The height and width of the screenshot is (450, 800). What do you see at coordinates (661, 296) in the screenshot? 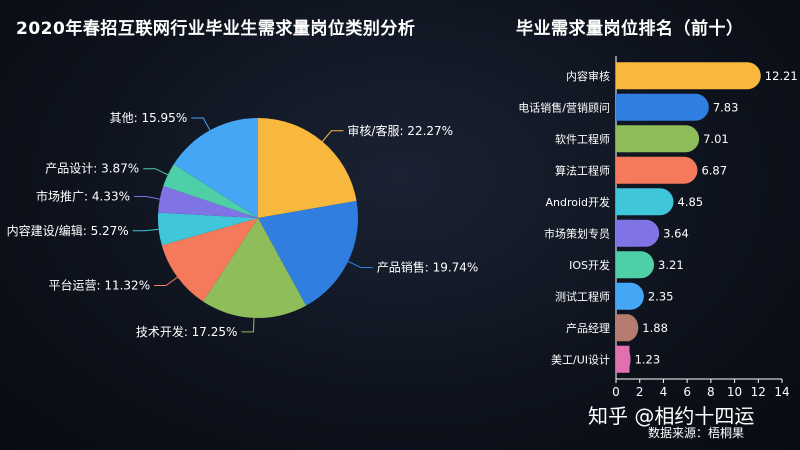
I see `bar-value-label-7: 2.35` at bounding box center [661, 296].